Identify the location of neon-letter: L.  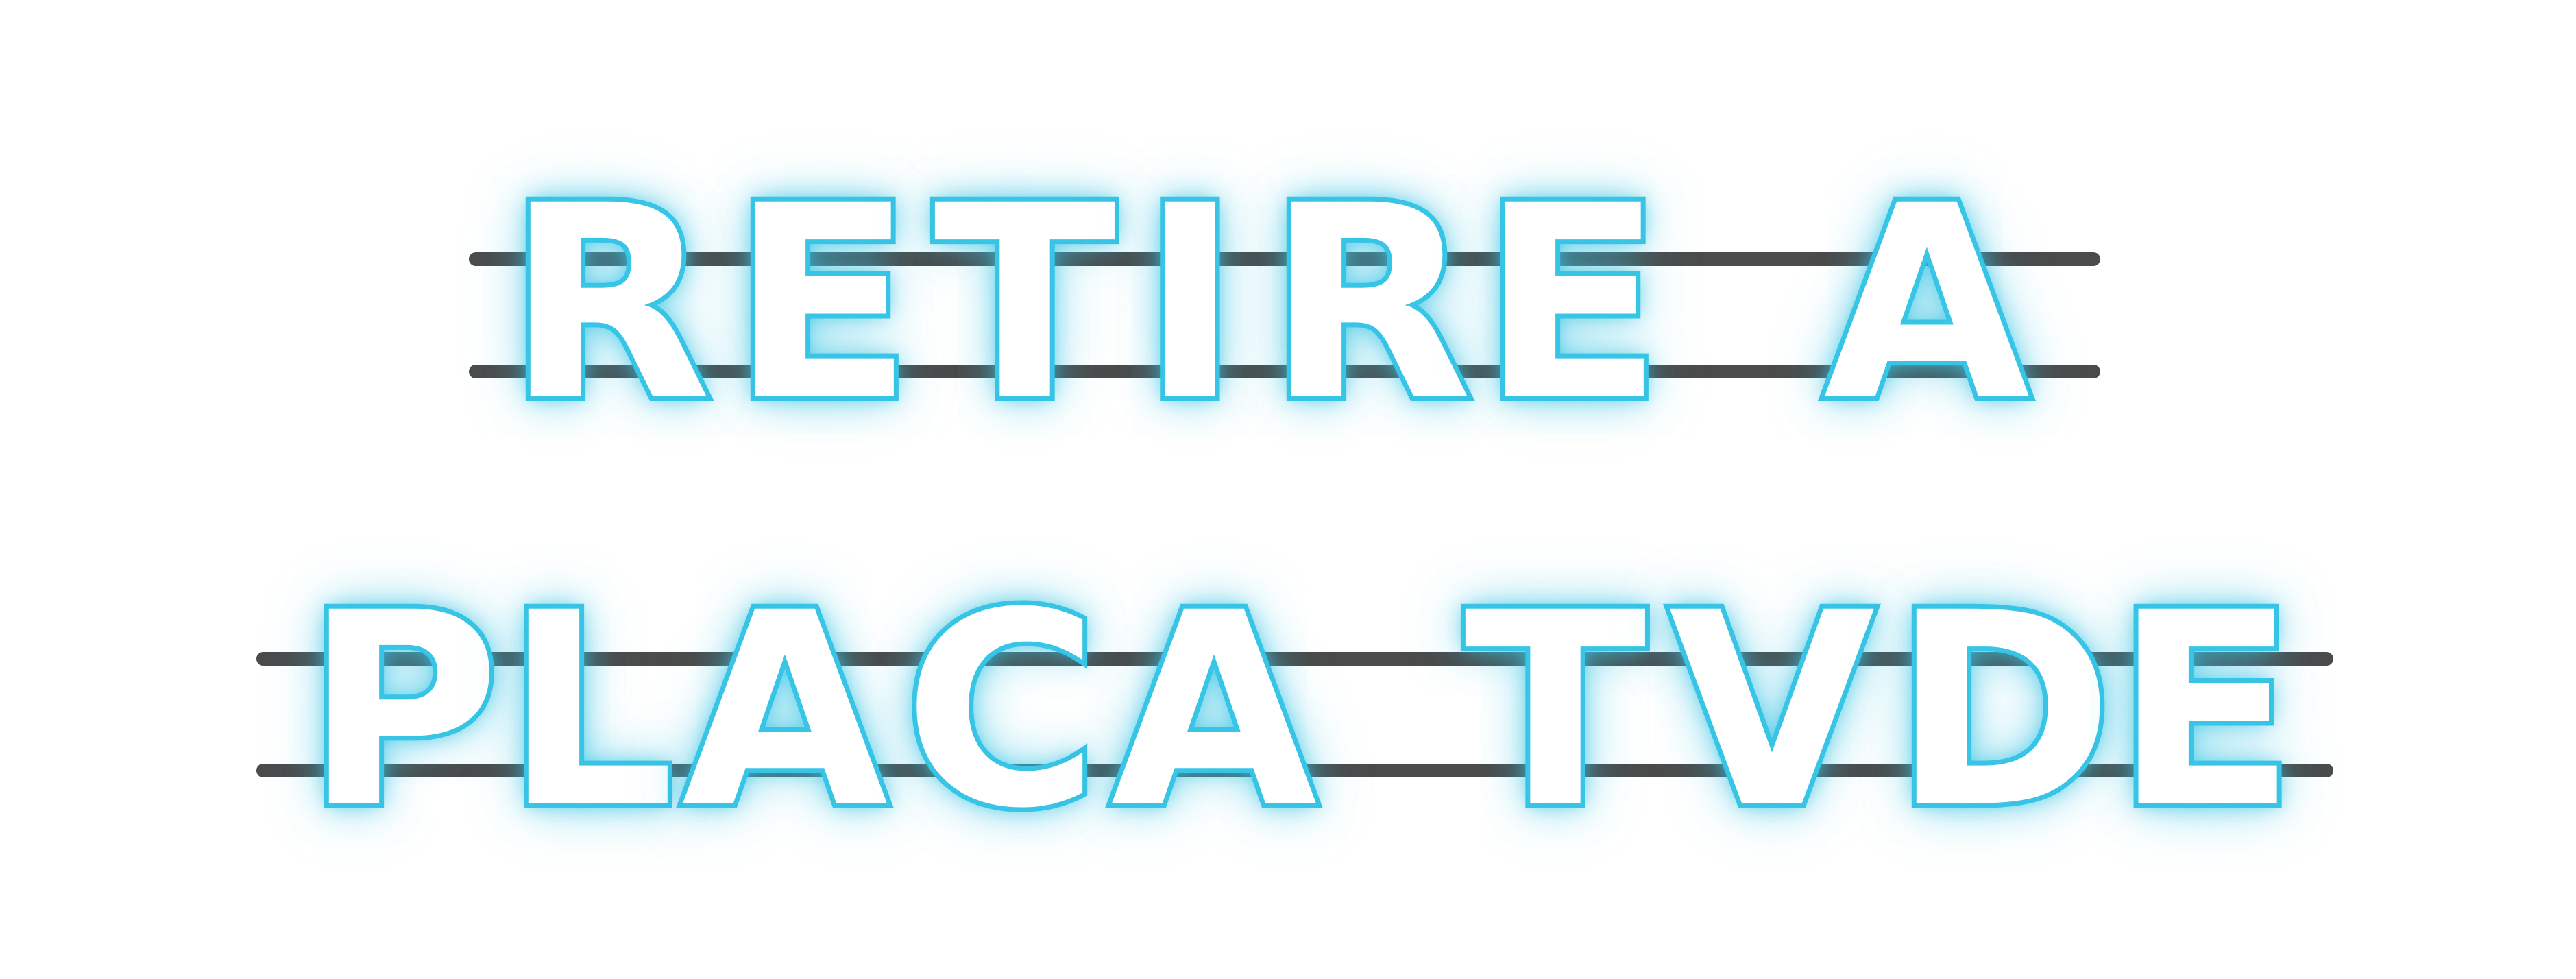
(590, 711).